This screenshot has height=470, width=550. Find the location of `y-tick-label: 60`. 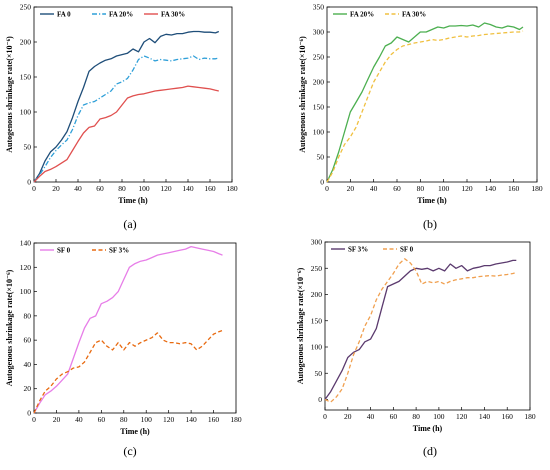

y-tick-label: 60 is located at coordinates (28, 340).